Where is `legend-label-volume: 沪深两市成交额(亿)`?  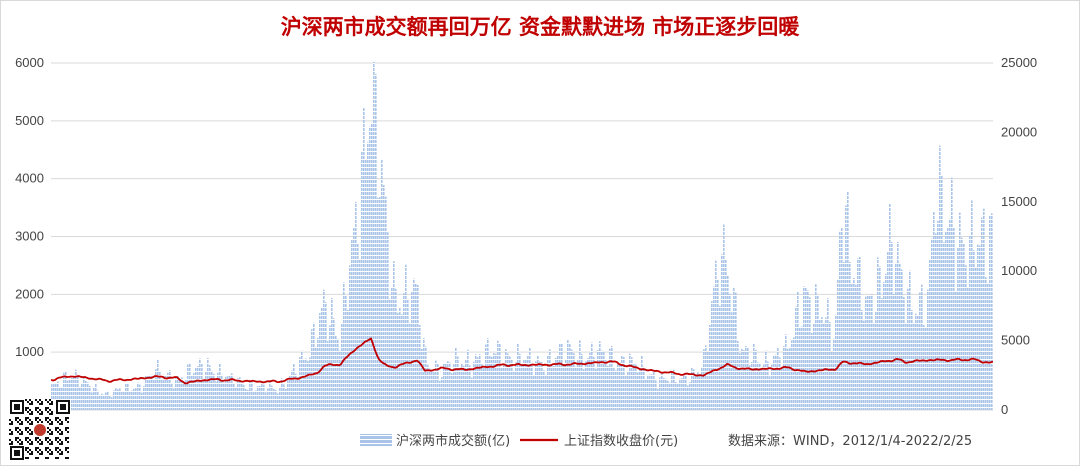 legend-label-volume: 沪深两市成交额(亿) is located at coordinates (453, 441).